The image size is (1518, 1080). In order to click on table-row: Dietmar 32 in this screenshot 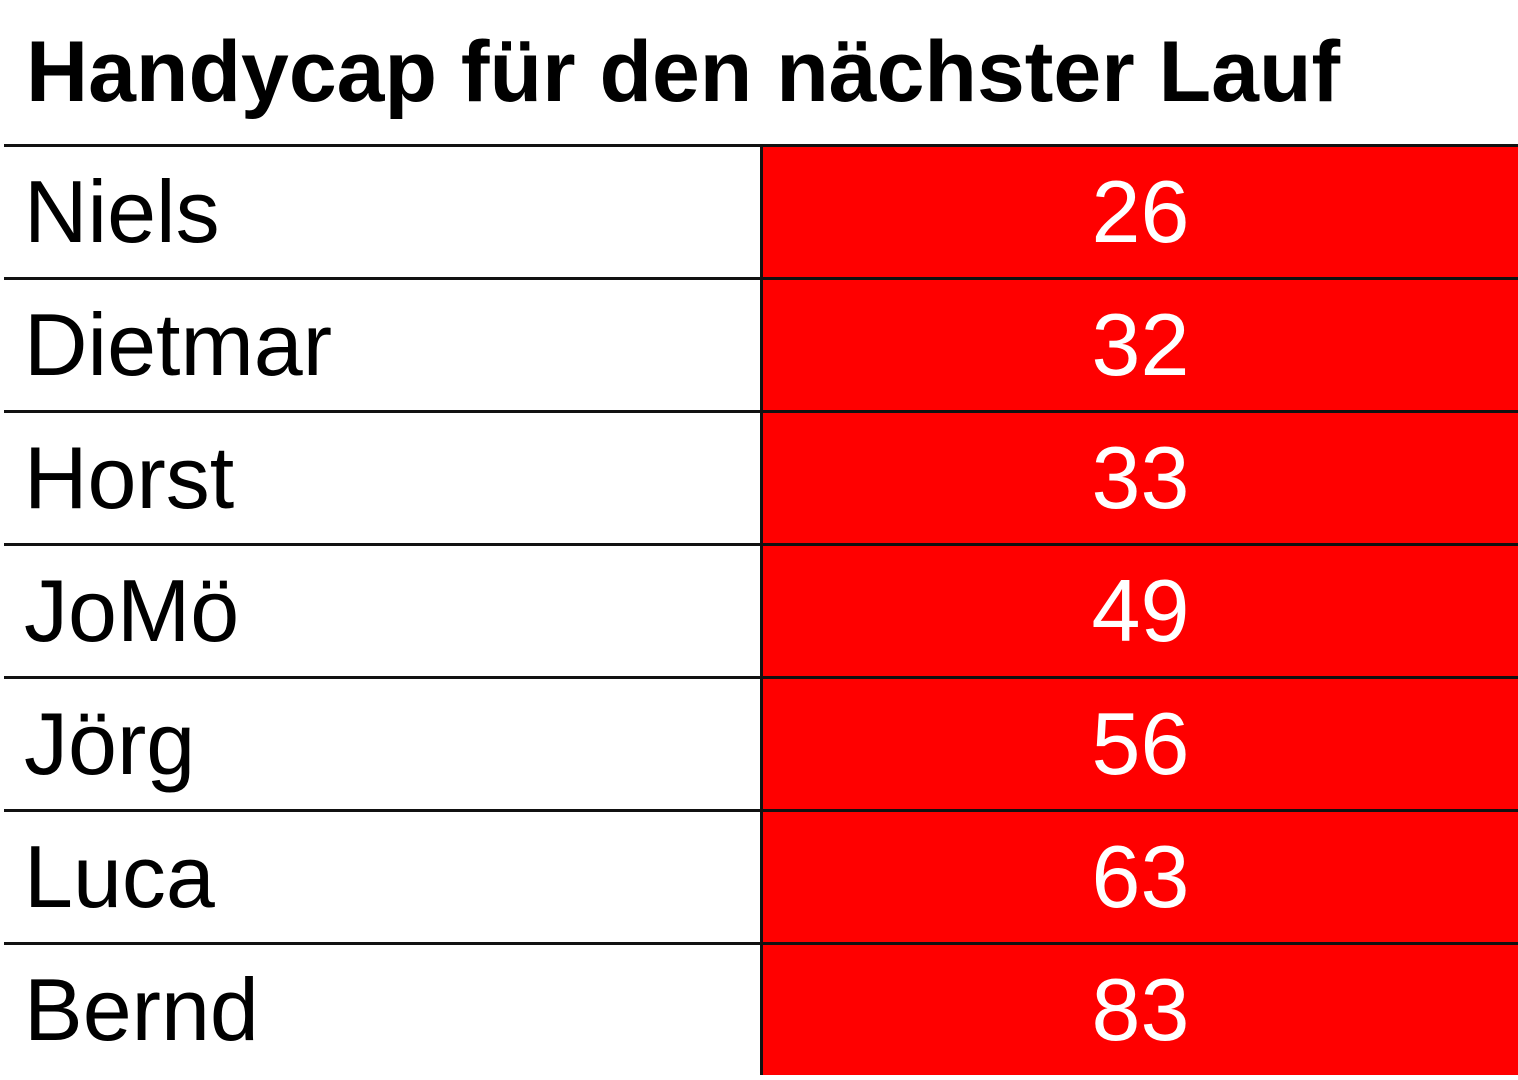, I will do `click(761, 343)`.